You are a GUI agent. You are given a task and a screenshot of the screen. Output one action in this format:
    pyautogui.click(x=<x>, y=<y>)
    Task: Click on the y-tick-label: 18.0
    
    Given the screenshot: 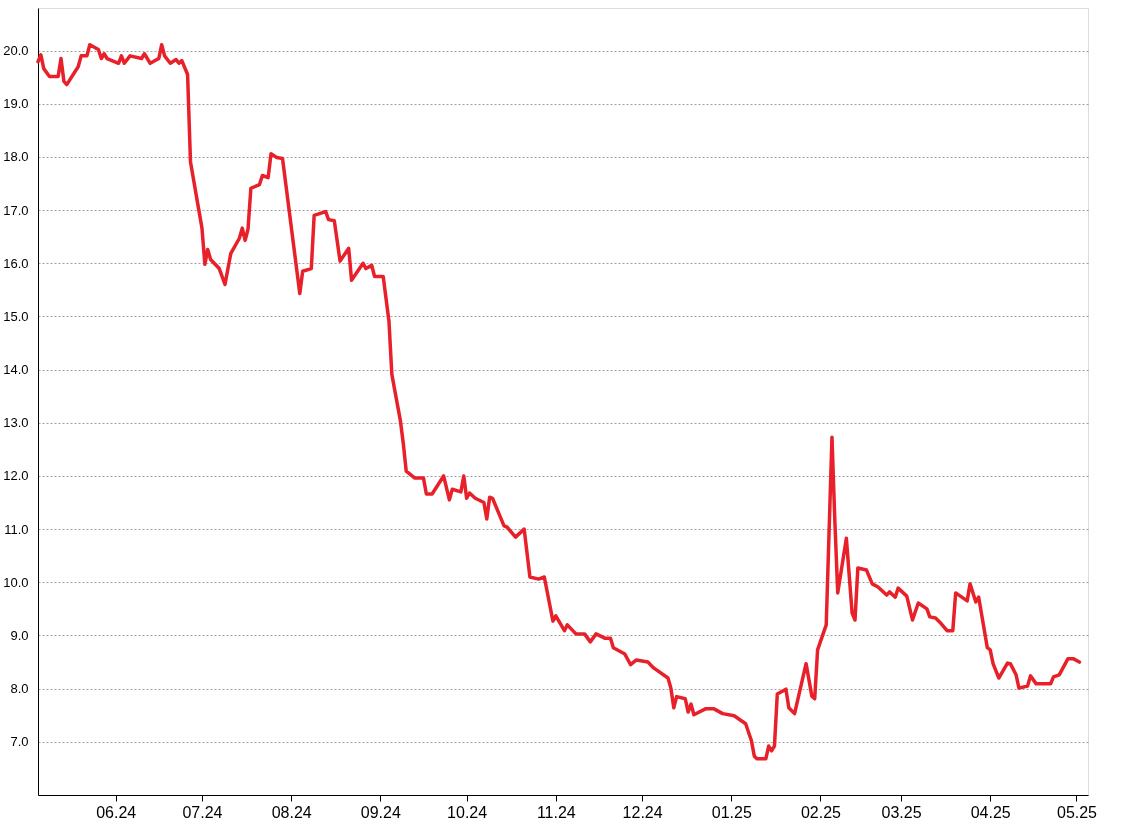 What is the action you would take?
    pyautogui.click(x=16, y=157)
    